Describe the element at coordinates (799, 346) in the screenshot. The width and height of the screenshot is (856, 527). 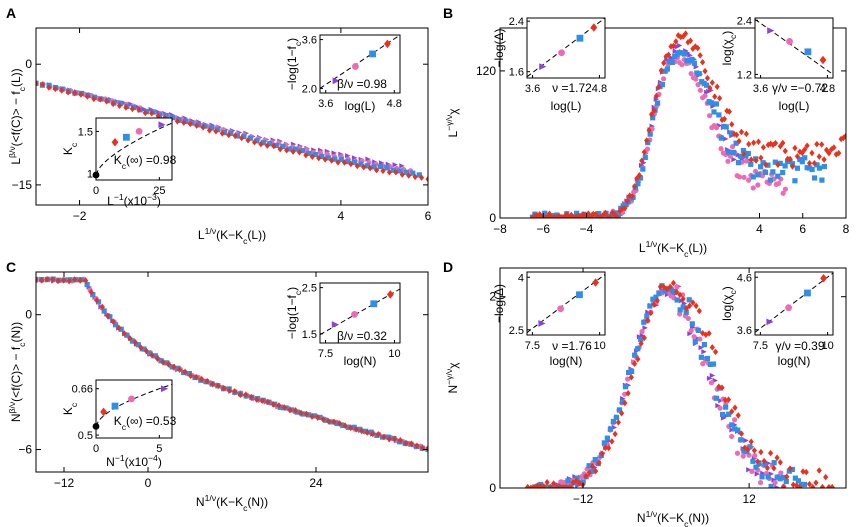
I see `inset-annotation: γ/ν =0.39` at that location.